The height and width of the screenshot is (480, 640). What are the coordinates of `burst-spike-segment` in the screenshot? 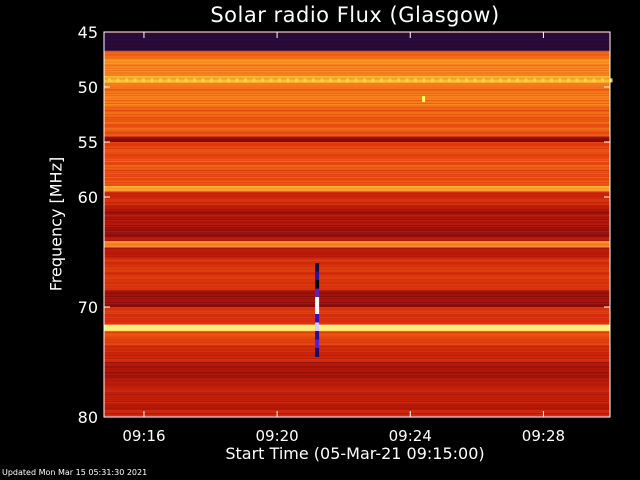 It's located at (317, 344).